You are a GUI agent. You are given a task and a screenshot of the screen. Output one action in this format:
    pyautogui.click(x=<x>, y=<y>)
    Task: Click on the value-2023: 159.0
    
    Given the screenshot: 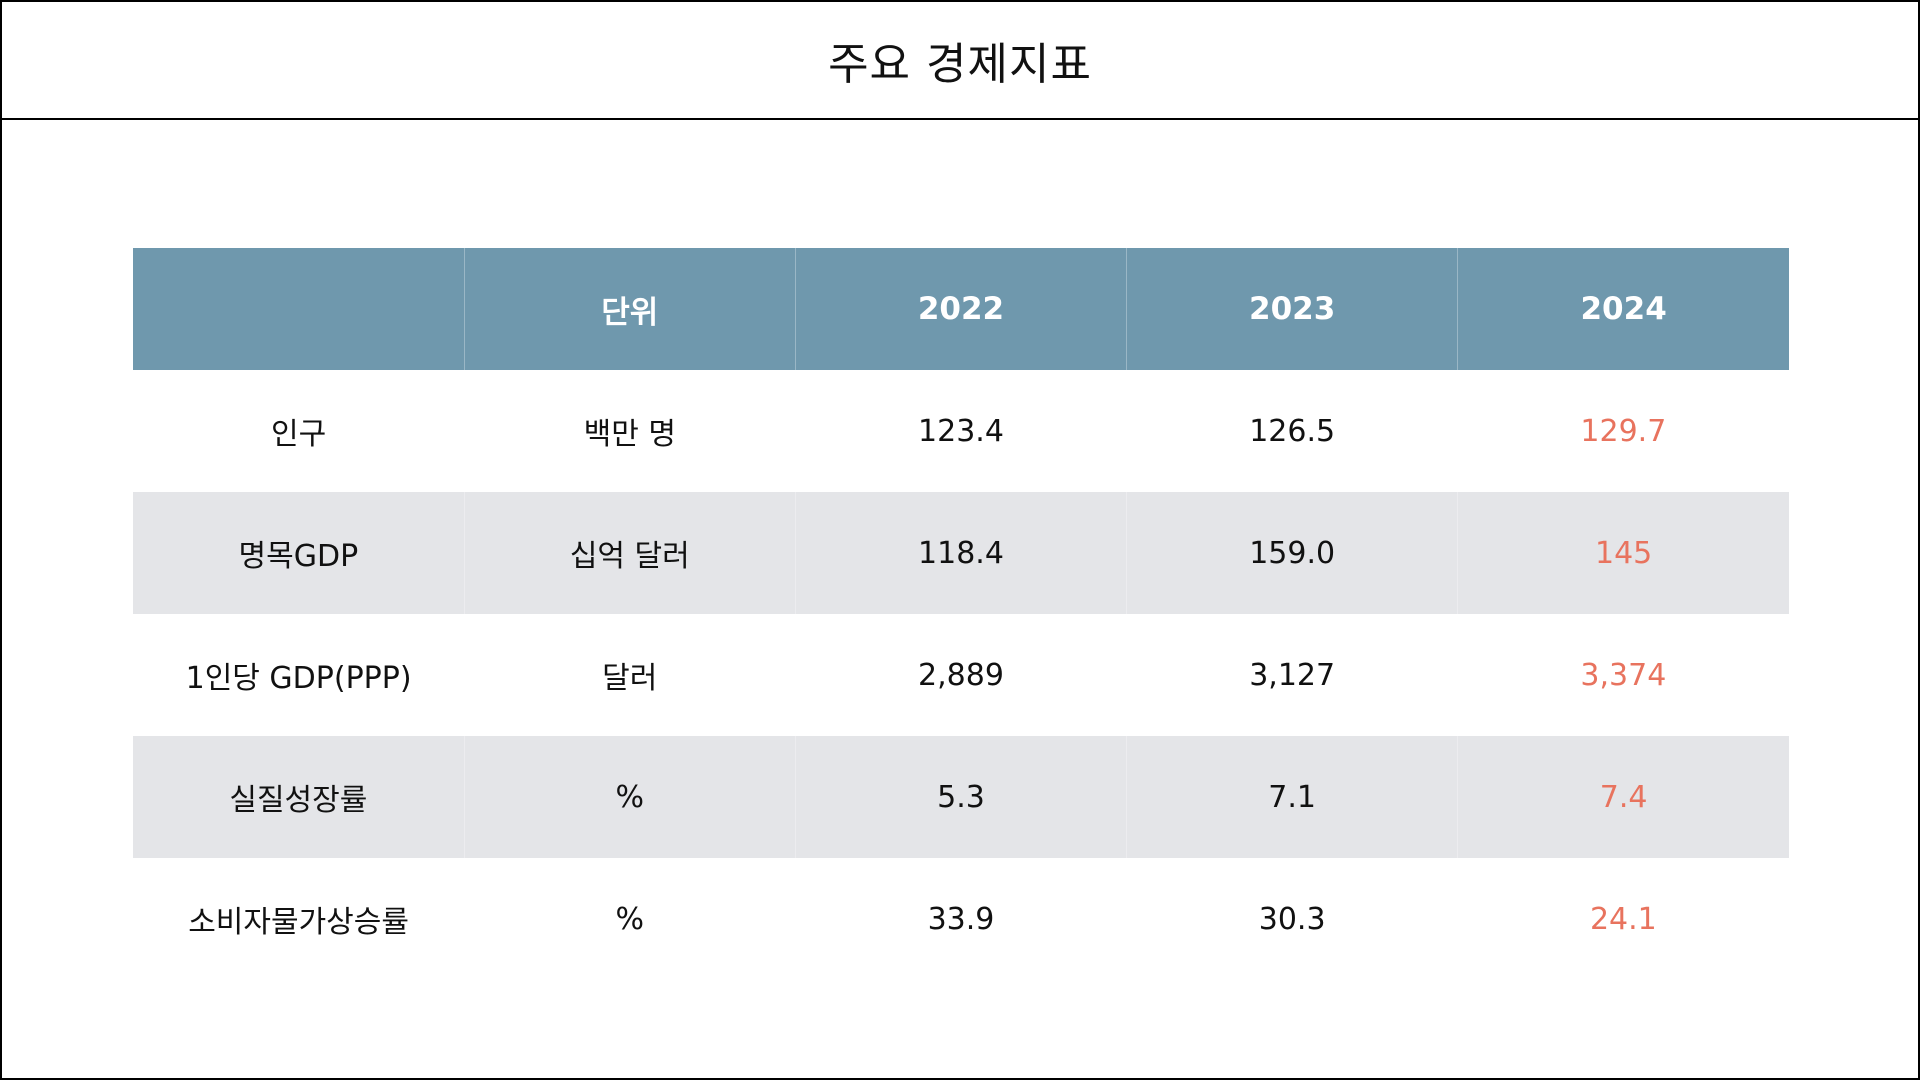 What is the action you would take?
    pyautogui.click(x=1292, y=553)
    